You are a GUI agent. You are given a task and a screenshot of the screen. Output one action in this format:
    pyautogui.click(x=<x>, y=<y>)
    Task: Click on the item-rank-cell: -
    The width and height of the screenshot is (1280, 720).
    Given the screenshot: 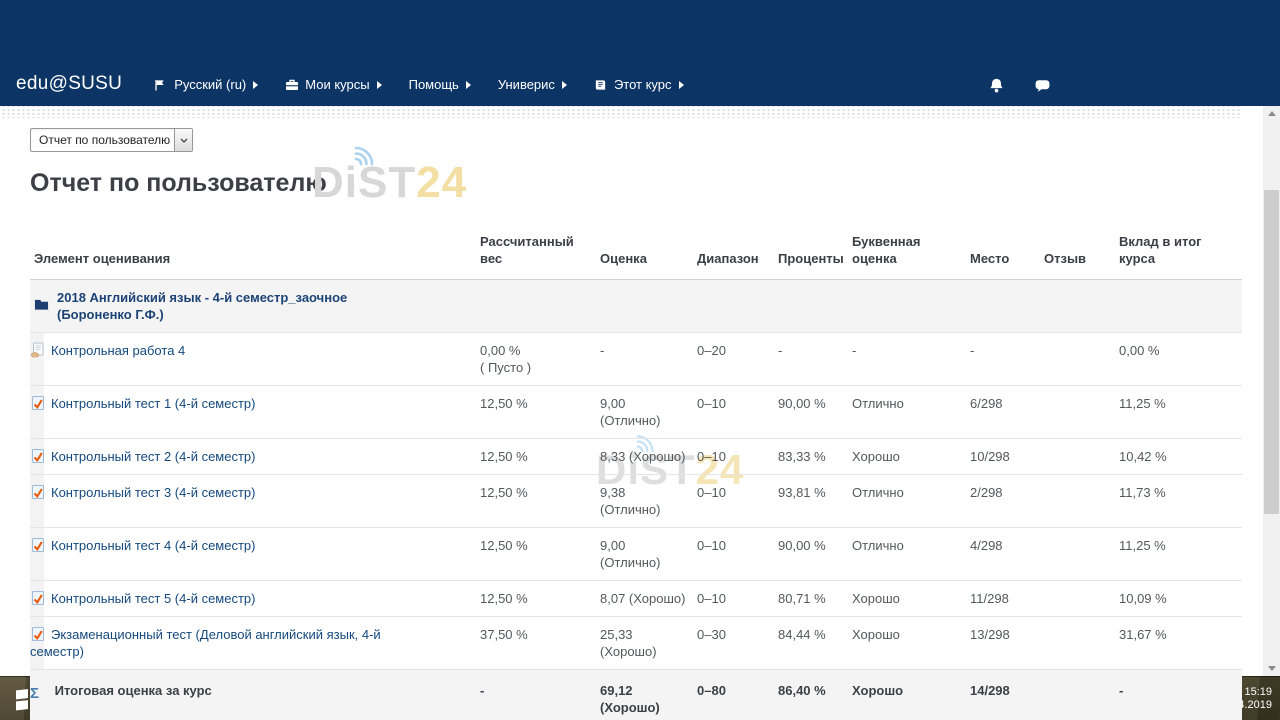 What is the action you would take?
    pyautogui.click(x=1007, y=359)
    